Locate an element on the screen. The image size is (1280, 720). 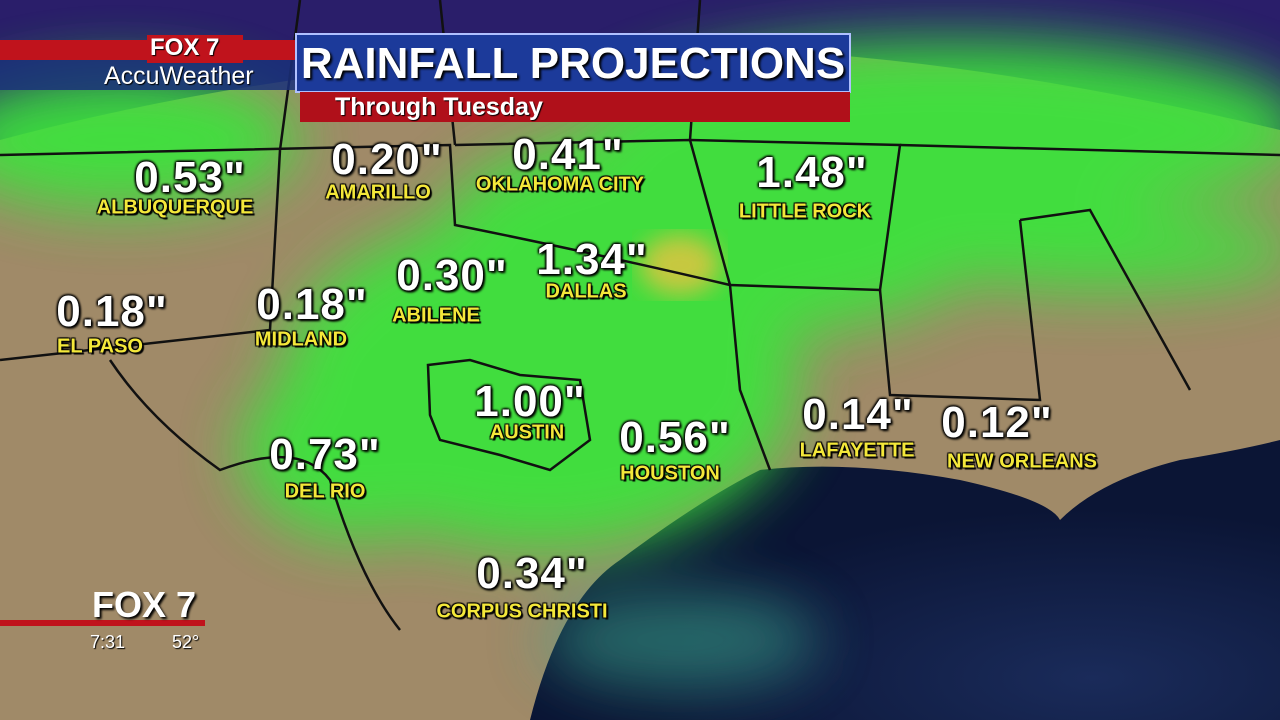
rain-amount: 0.14" is located at coordinates (858, 414).